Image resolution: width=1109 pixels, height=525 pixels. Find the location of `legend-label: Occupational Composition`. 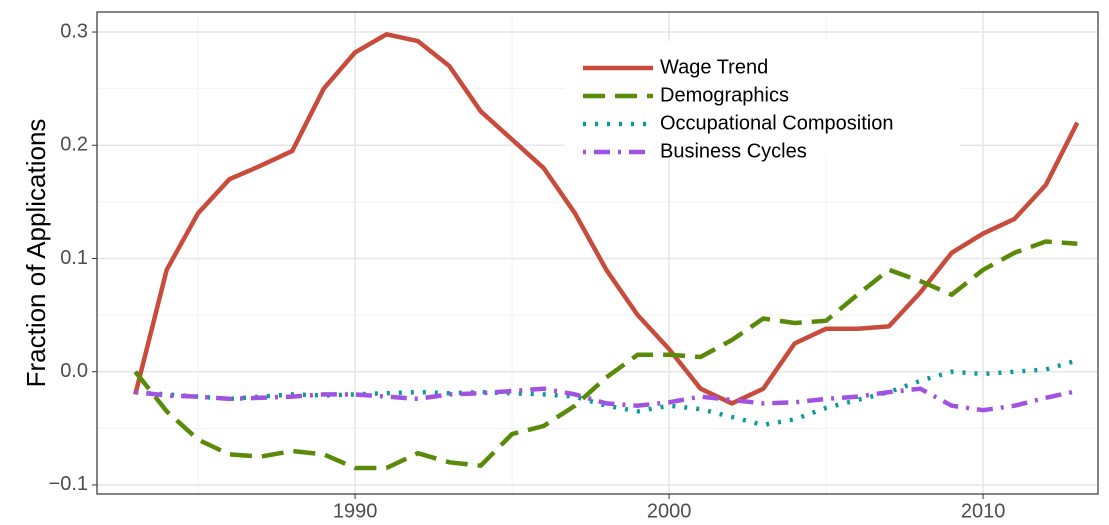

legend-label: Occupational Composition is located at coordinates (776, 123).